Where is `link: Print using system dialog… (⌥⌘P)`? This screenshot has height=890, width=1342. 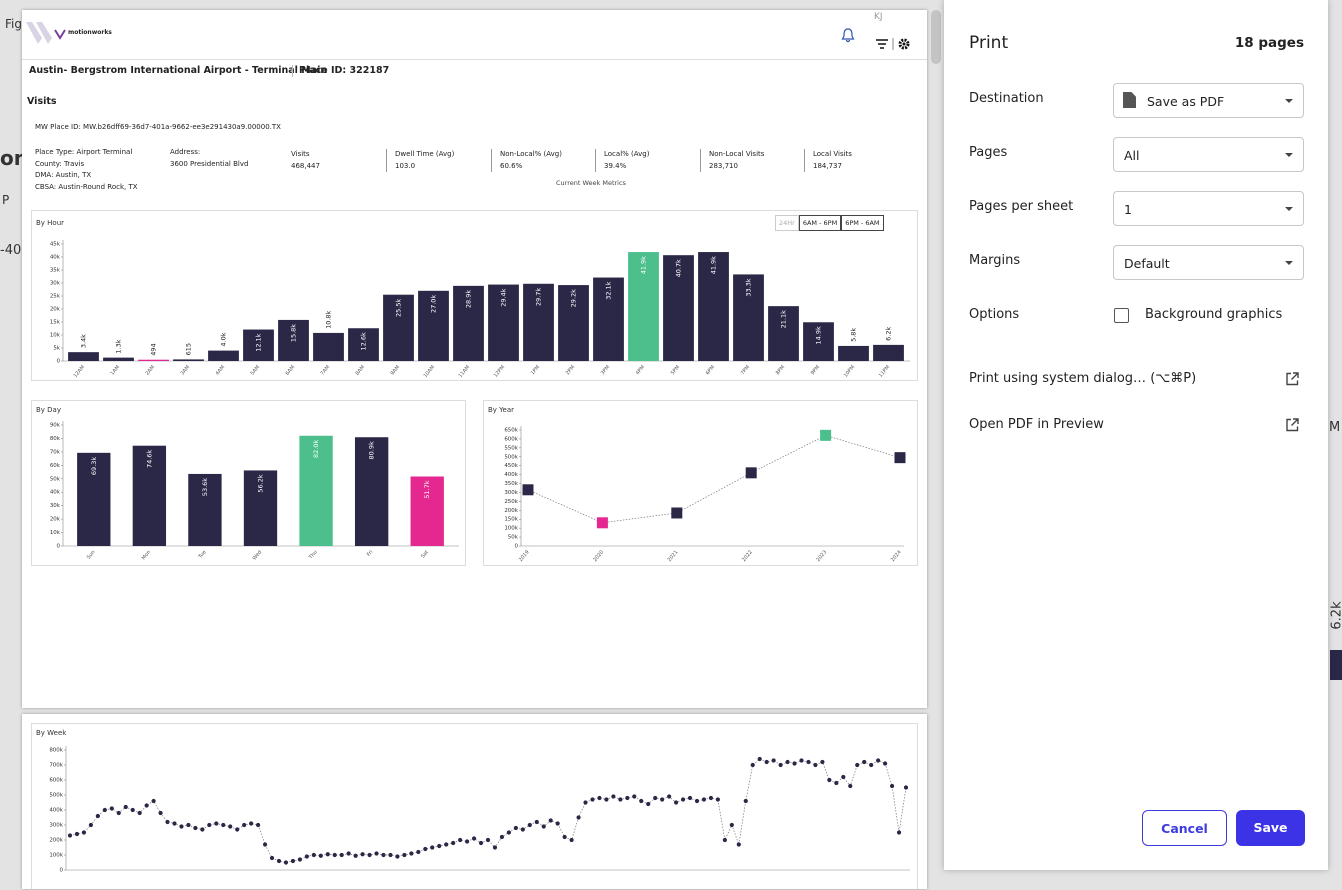 link: Print using system dialog… (⌥⌘P) is located at coordinates (1083, 378).